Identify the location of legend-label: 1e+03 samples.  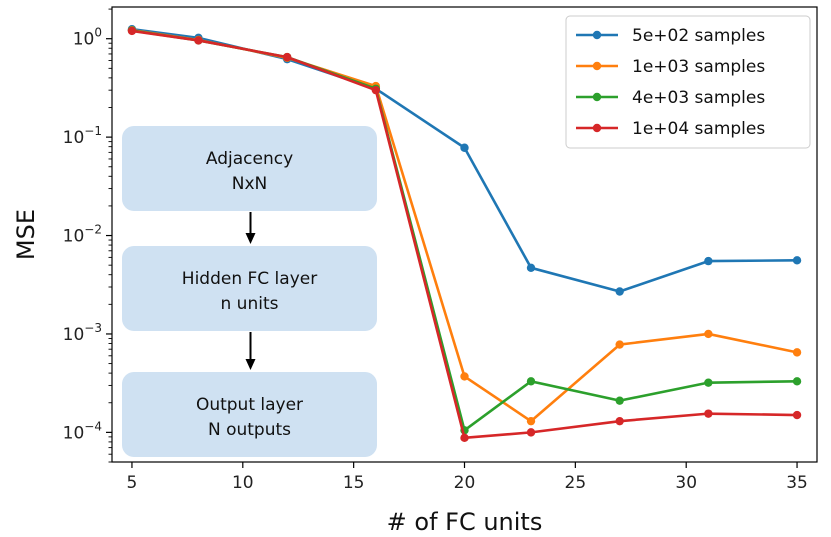
(698, 67).